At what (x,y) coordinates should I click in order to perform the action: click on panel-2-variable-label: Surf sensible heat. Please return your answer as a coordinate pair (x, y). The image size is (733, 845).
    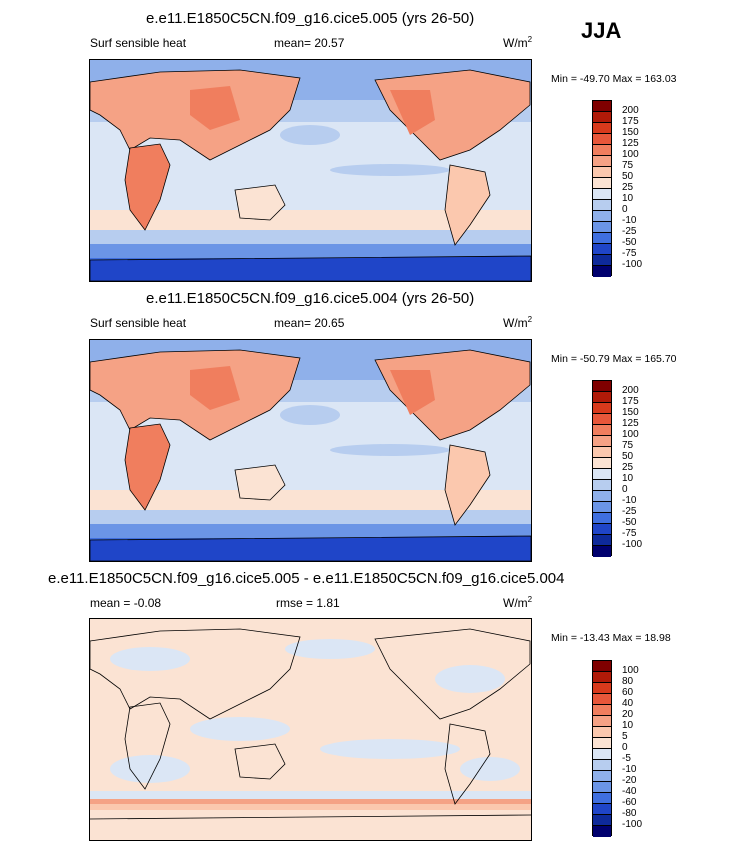
    Looking at the image, I should click on (138, 323).